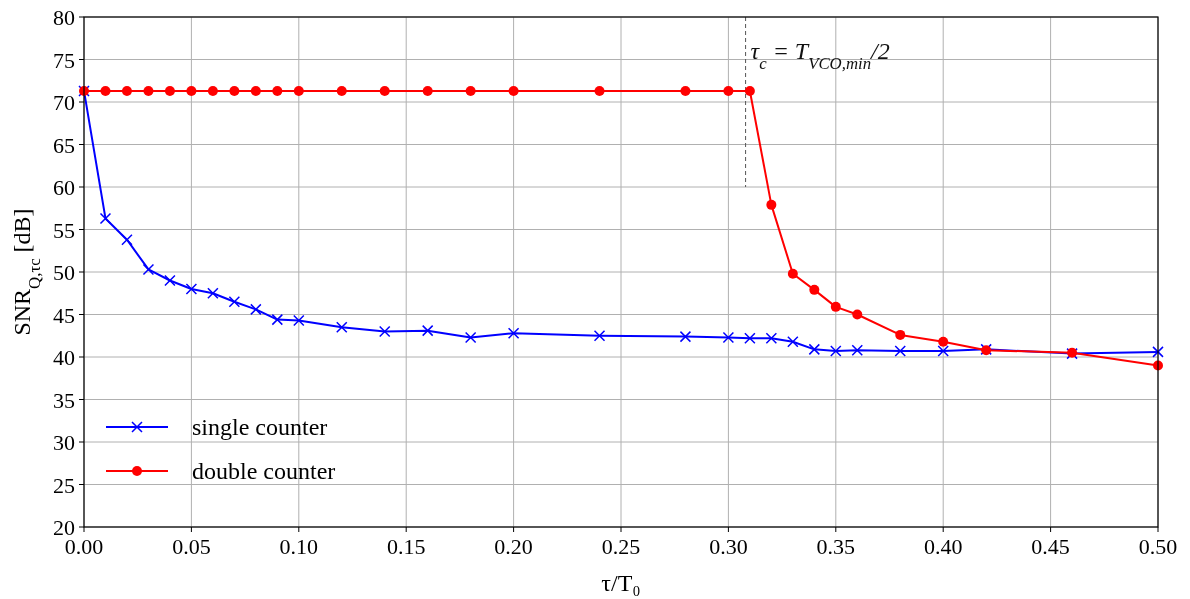  I want to click on y-tick-label: 35, so click(64, 400).